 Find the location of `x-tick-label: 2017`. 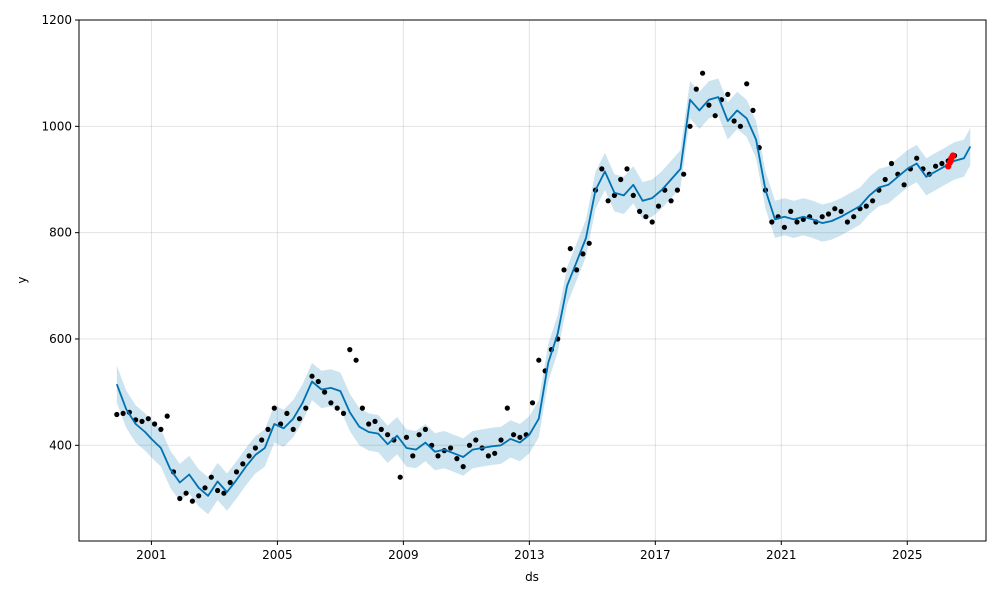

x-tick-label: 2017 is located at coordinates (655, 555).